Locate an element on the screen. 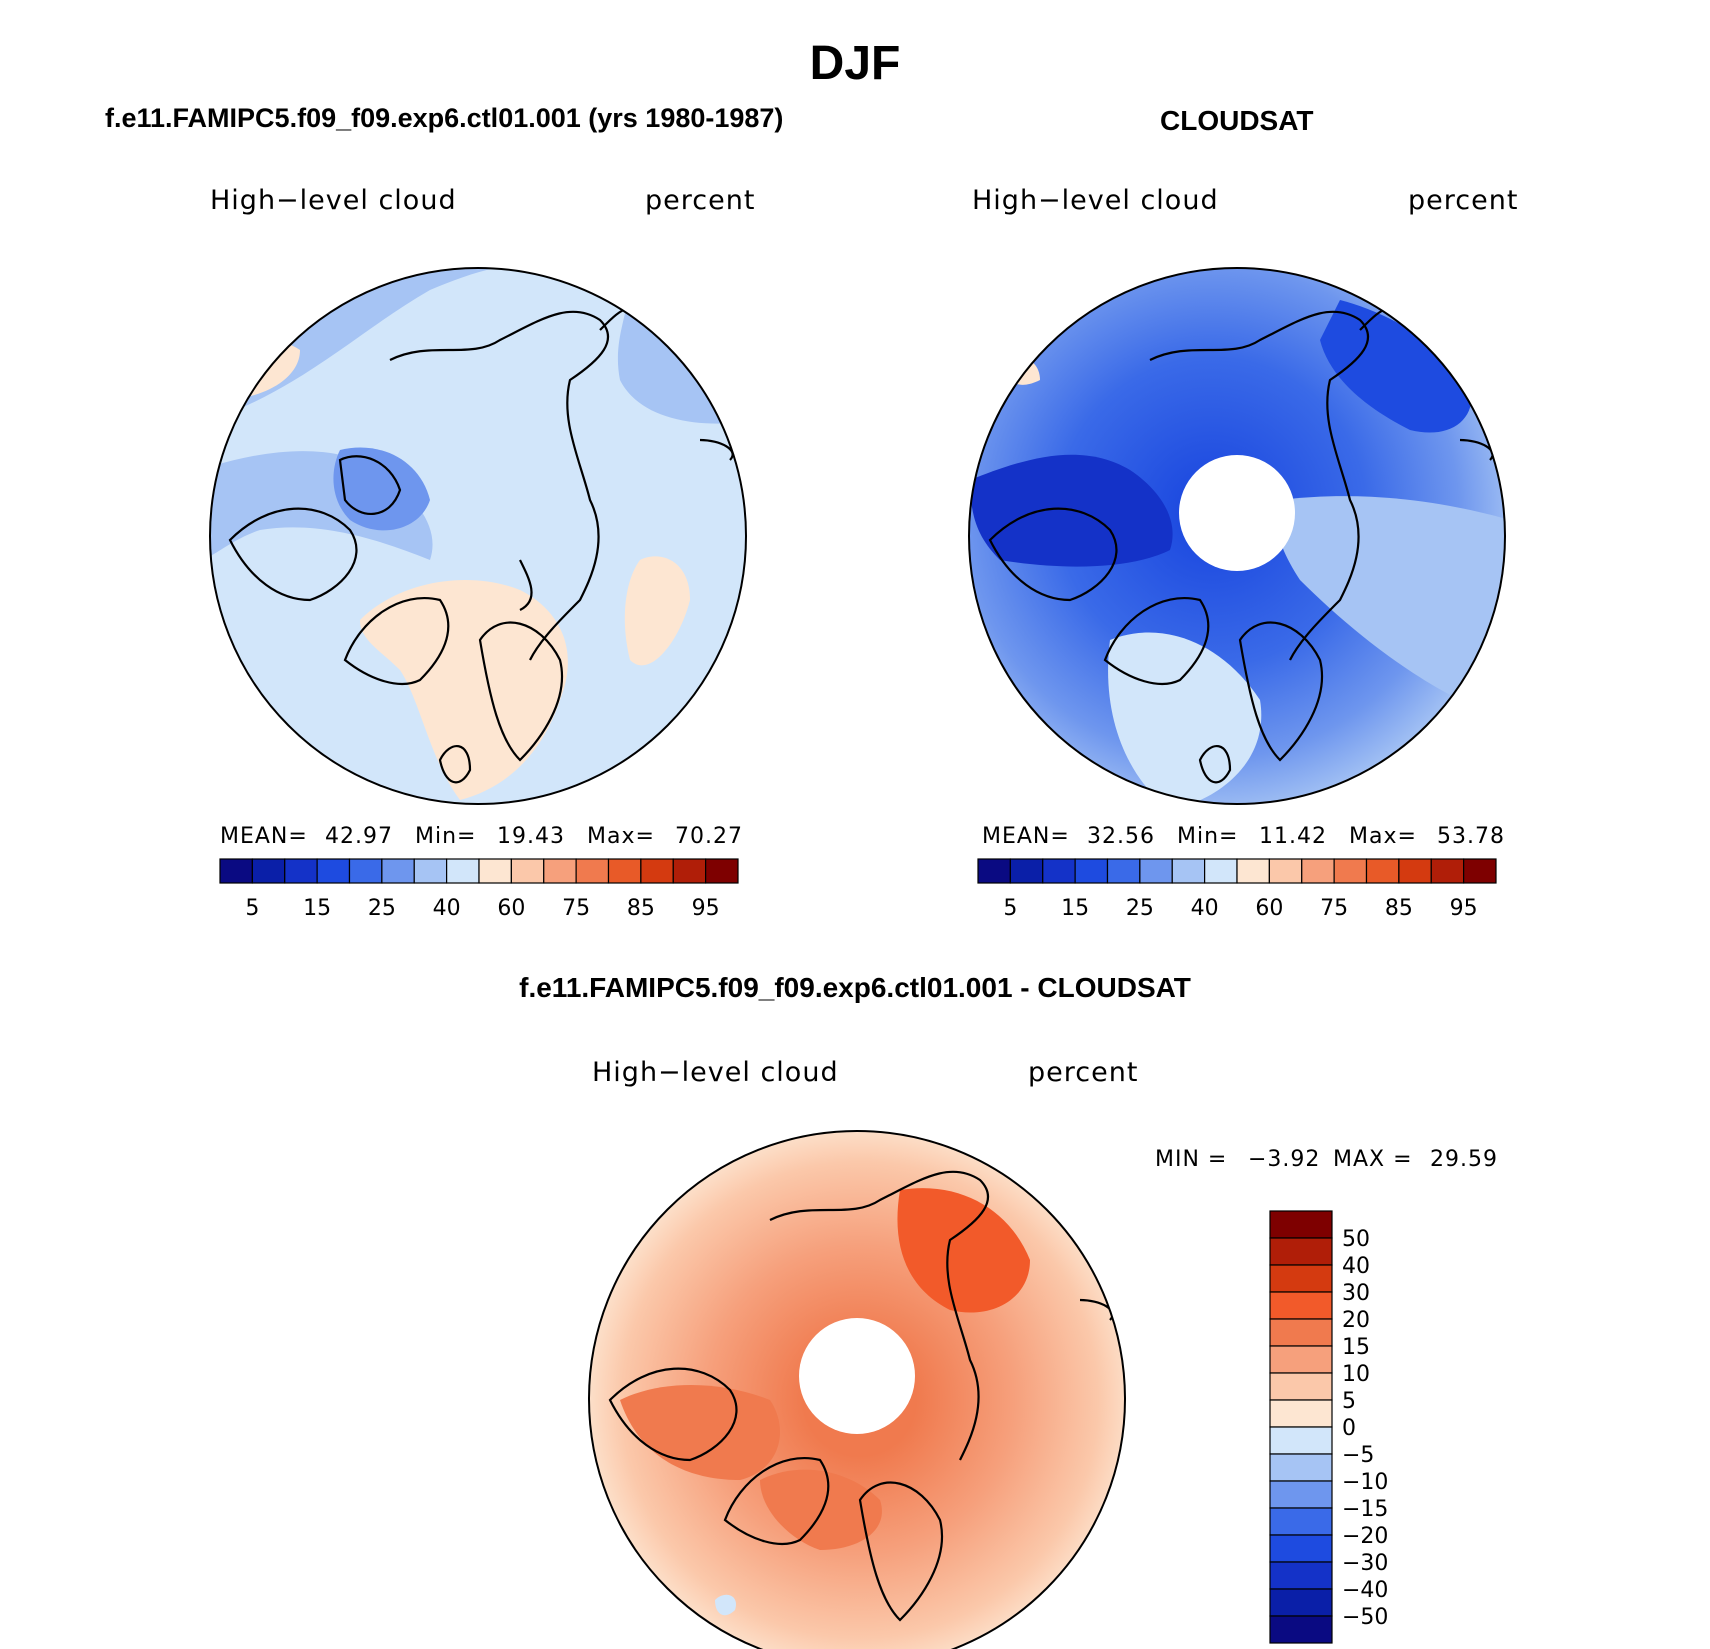  diff-map-border is located at coordinates (857, 1389).